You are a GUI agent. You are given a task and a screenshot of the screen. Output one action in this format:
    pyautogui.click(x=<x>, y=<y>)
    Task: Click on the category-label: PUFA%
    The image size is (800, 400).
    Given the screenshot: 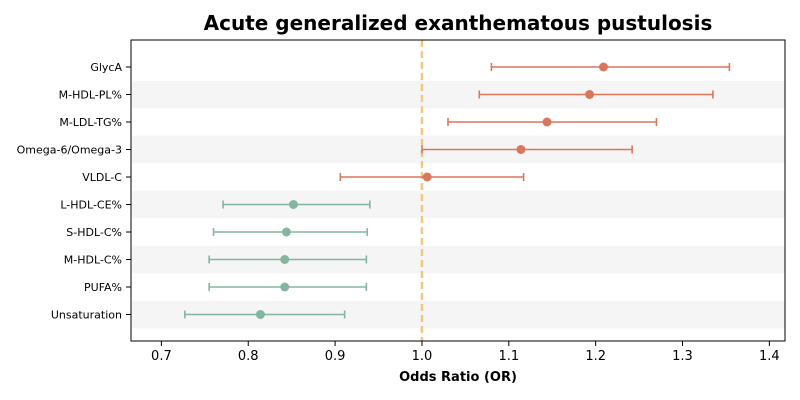 What is the action you would take?
    pyautogui.click(x=103, y=287)
    